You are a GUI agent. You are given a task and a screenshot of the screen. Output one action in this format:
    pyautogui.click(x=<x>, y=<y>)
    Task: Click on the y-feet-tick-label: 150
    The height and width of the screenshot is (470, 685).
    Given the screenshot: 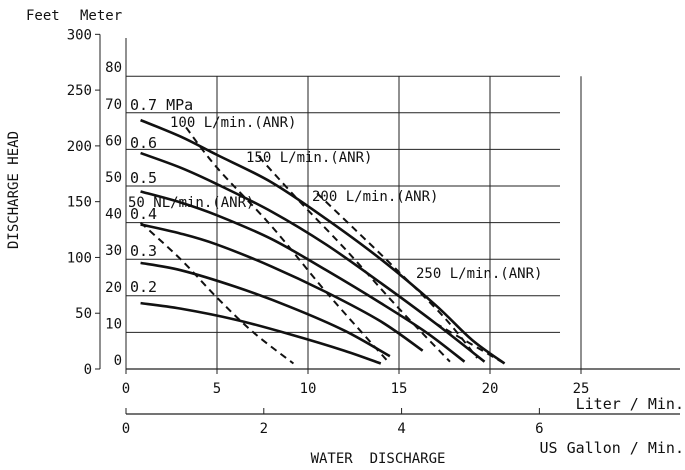 What is the action you would take?
    pyautogui.click(x=79, y=203)
    